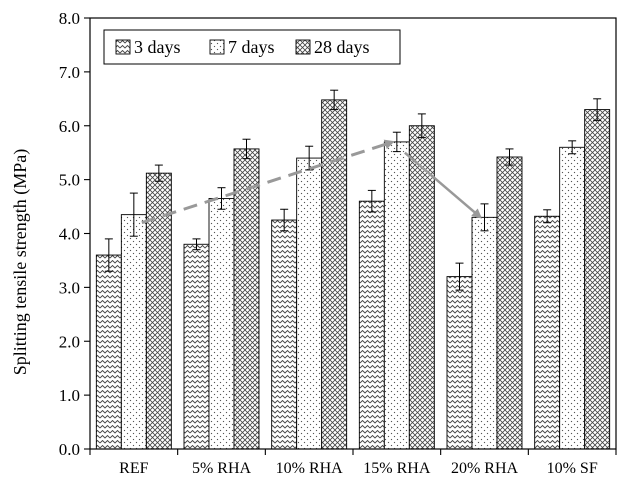 This screenshot has width=626, height=478. What do you see at coordinates (268, 182) in the screenshot?
I see `dashed-trend-arrow` at bounding box center [268, 182].